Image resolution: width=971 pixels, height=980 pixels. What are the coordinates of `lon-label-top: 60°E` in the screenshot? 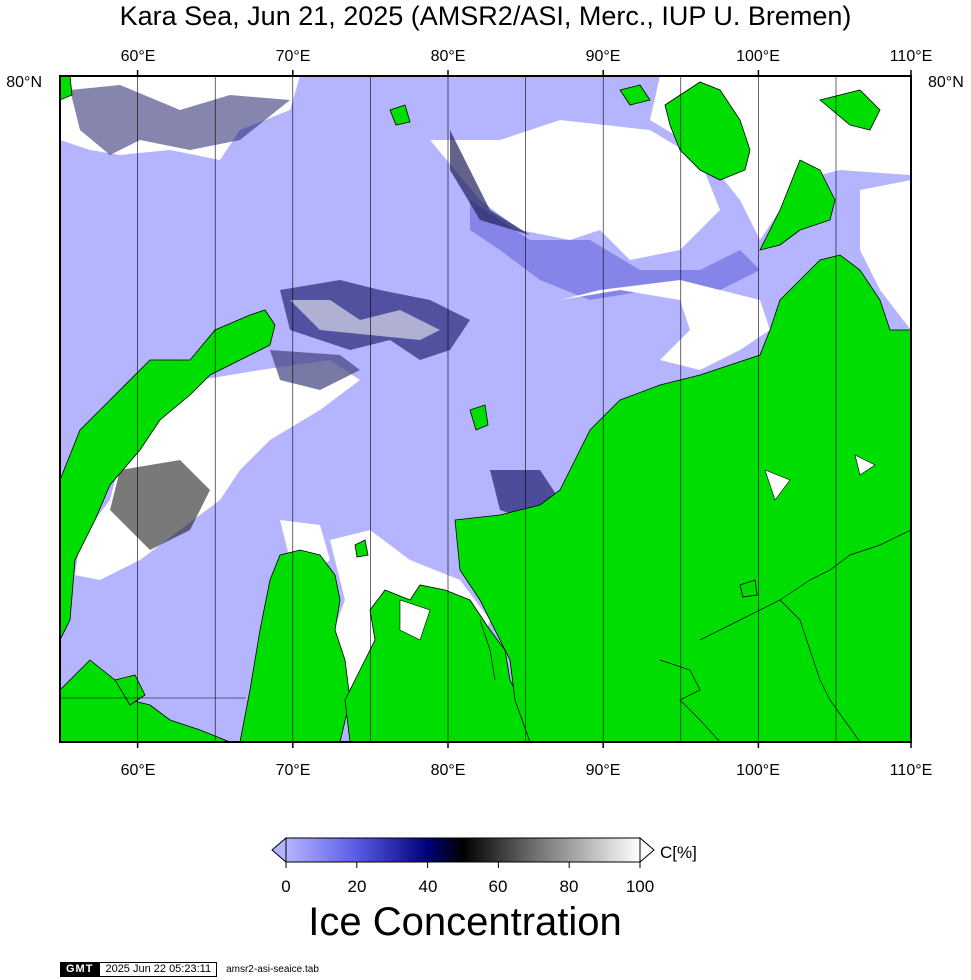 It's located at (138, 56).